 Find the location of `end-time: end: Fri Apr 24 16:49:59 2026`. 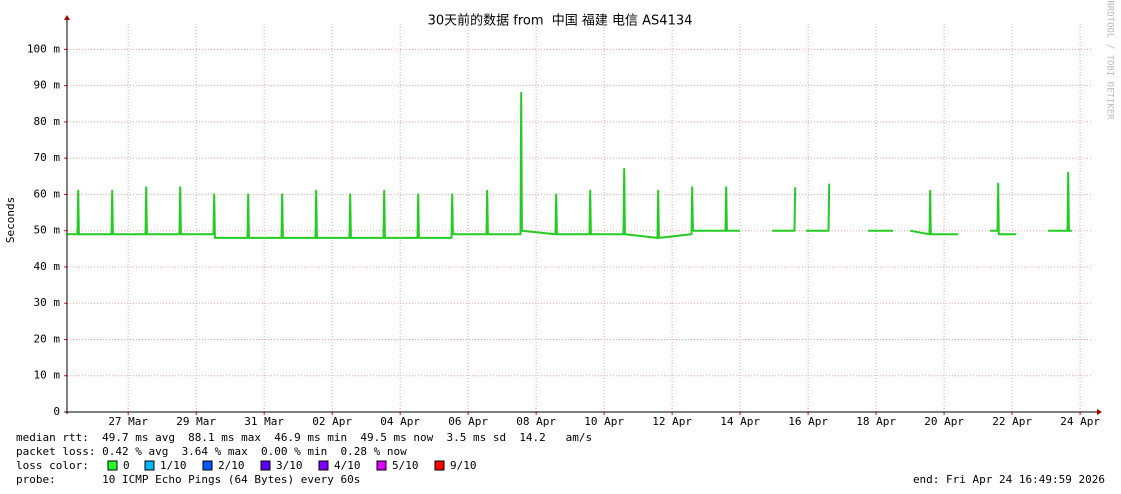

end-time: end: Fri Apr 24 16:49:59 2026 is located at coordinates (1009, 479).